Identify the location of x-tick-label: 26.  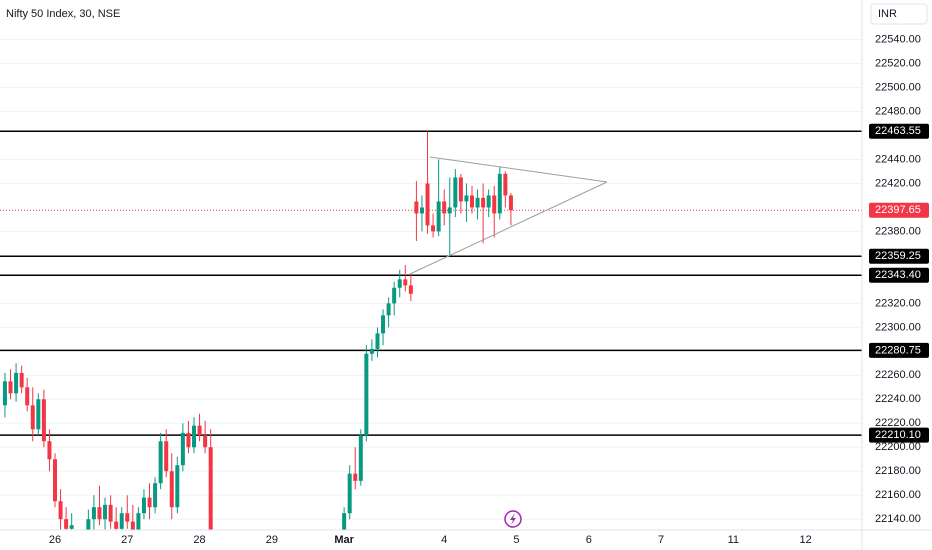
(55, 540).